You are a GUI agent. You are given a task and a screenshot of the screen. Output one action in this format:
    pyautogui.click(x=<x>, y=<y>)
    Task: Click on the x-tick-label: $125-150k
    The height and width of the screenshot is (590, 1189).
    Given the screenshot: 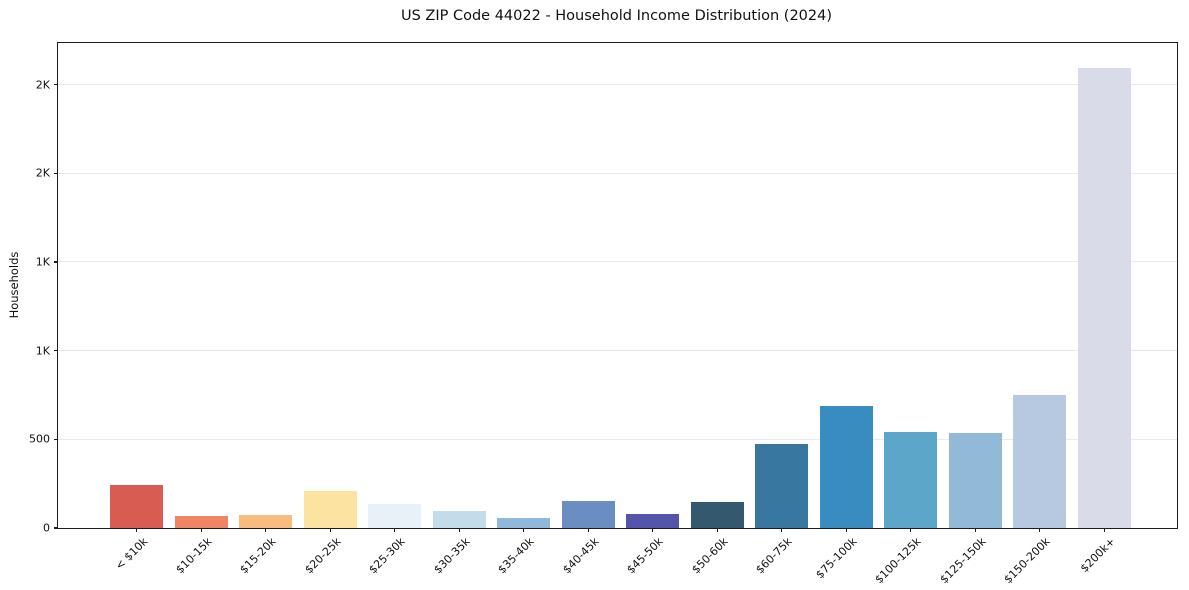 What is the action you would take?
    pyautogui.click(x=963, y=561)
    